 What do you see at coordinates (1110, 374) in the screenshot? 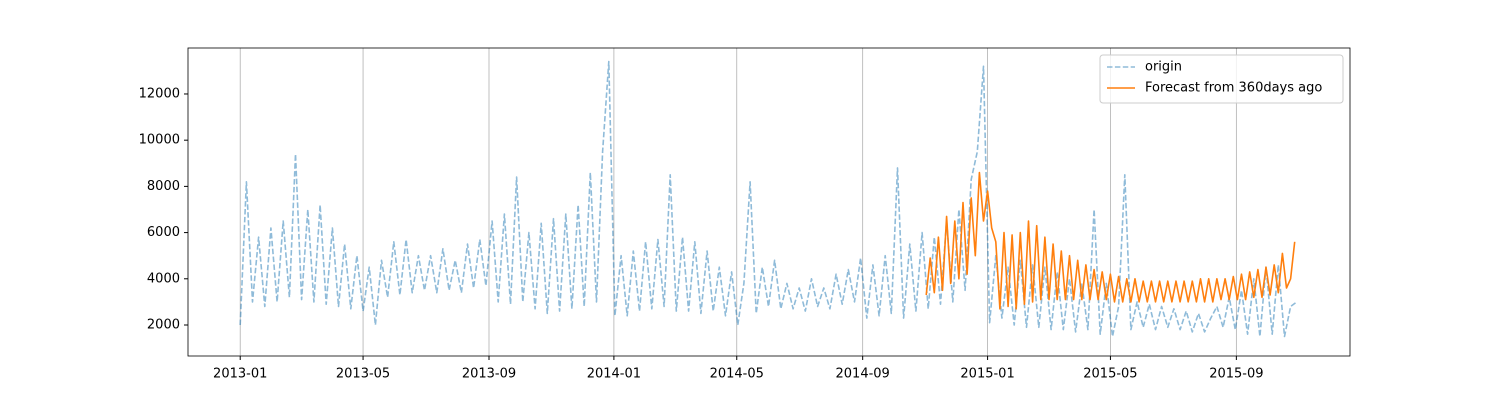
I see `x-tick-label: 2015-05` at bounding box center [1110, 374].